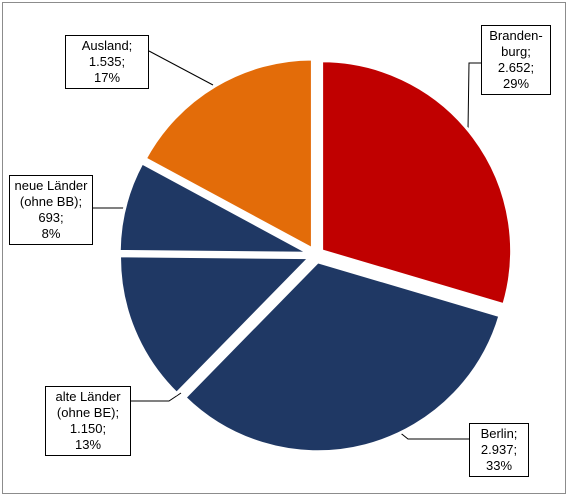 This screenshot has height=502, width=572. What do you see at coordinates (88, 412) in the screenshot?
I see `label-line: (ohne BE);` at bounding box center [88, 412].